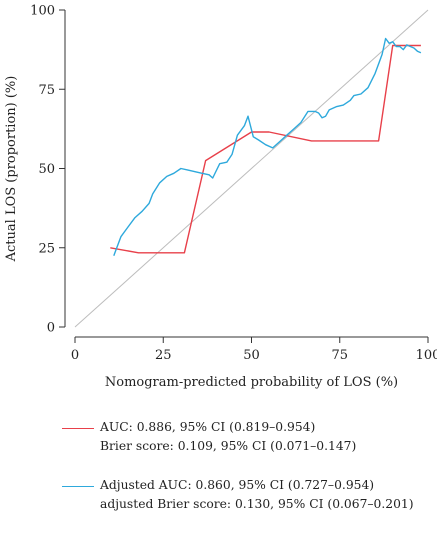  What do you see at coordinates (251, 355) in the screenshot?
I see `x-tick-label: 50` at bounding box center [251, 355].